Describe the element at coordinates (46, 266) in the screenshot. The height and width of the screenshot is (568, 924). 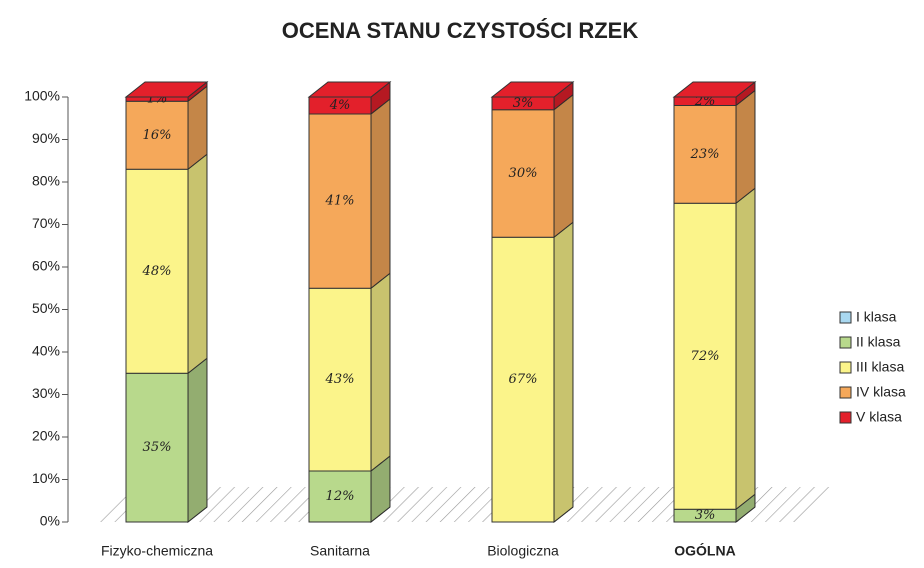
I see `y-tick-label: 60%` at that location.